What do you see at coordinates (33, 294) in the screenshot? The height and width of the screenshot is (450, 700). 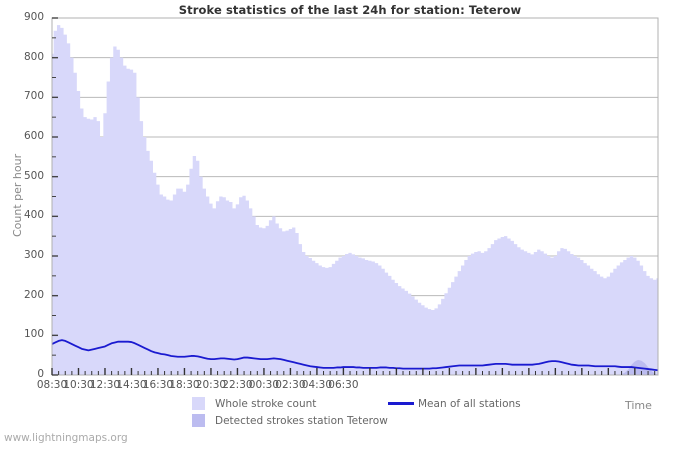 I see `y-axis-tick-label: 200` at bounding box center [33, 294].